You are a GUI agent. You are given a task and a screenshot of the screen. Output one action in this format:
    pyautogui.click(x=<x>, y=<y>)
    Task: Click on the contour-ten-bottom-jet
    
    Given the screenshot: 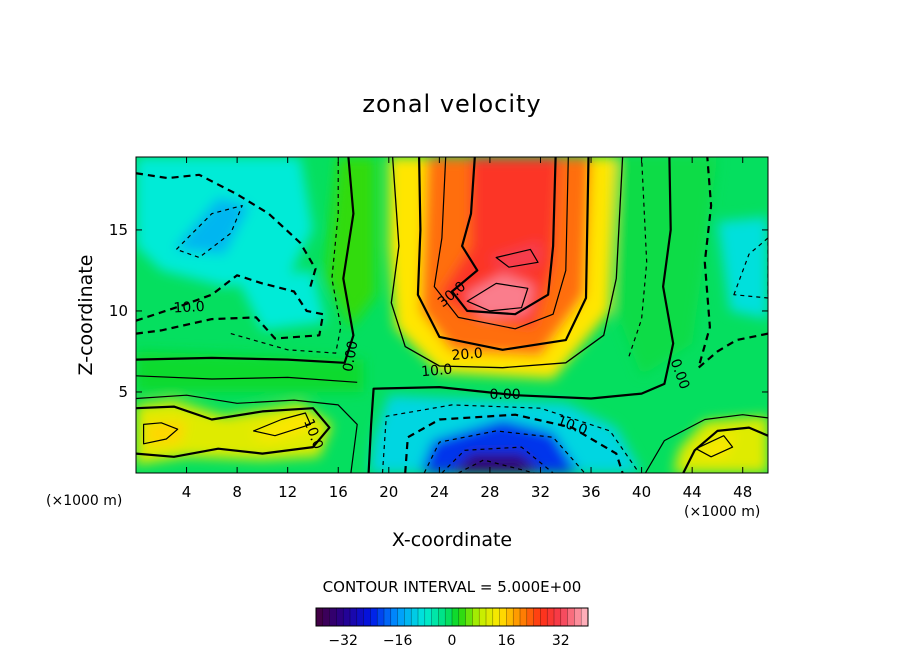 What is the action you would take?
    pyautogui.click(x=507, y=263)
    